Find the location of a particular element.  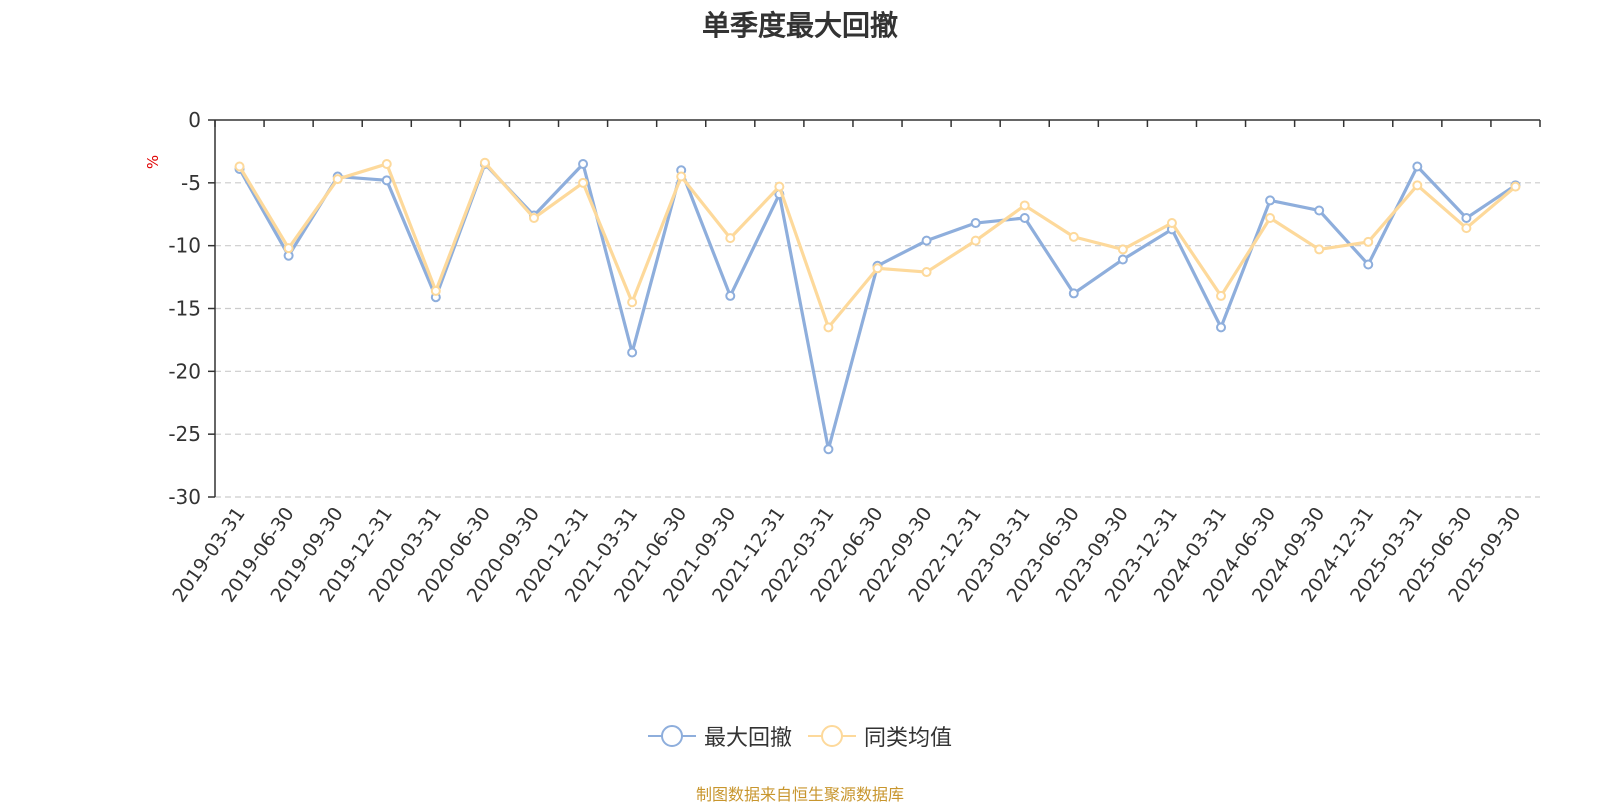

y-tick-label: -30 is located at coordinates (184, 497).